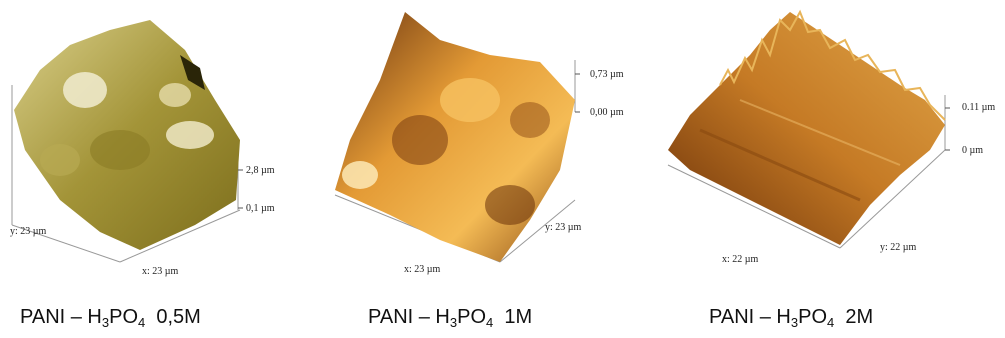 Image resolution: width=1005 pixels, height=338 pixels. I want to click on z-top-label: 0,73 µm, so click(607, 74).